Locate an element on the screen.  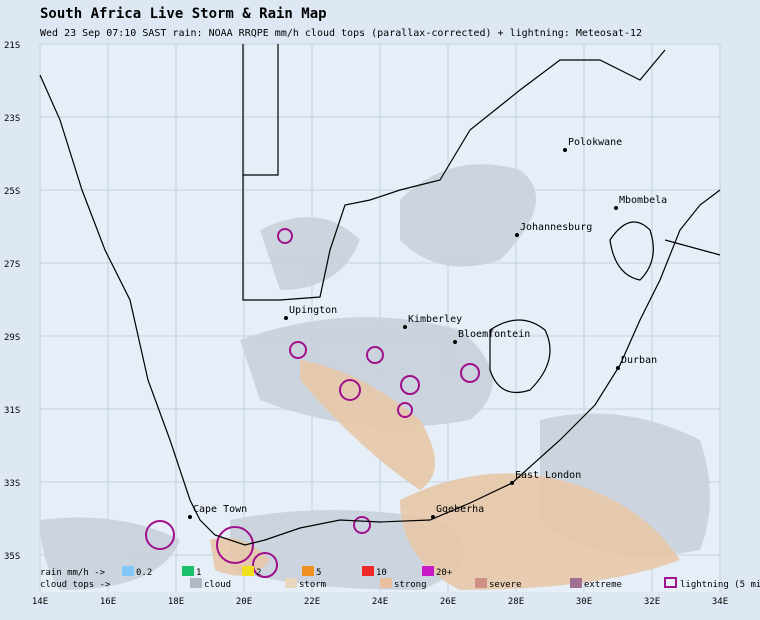
lon-label: 20E is located at coordinates (244, 602).